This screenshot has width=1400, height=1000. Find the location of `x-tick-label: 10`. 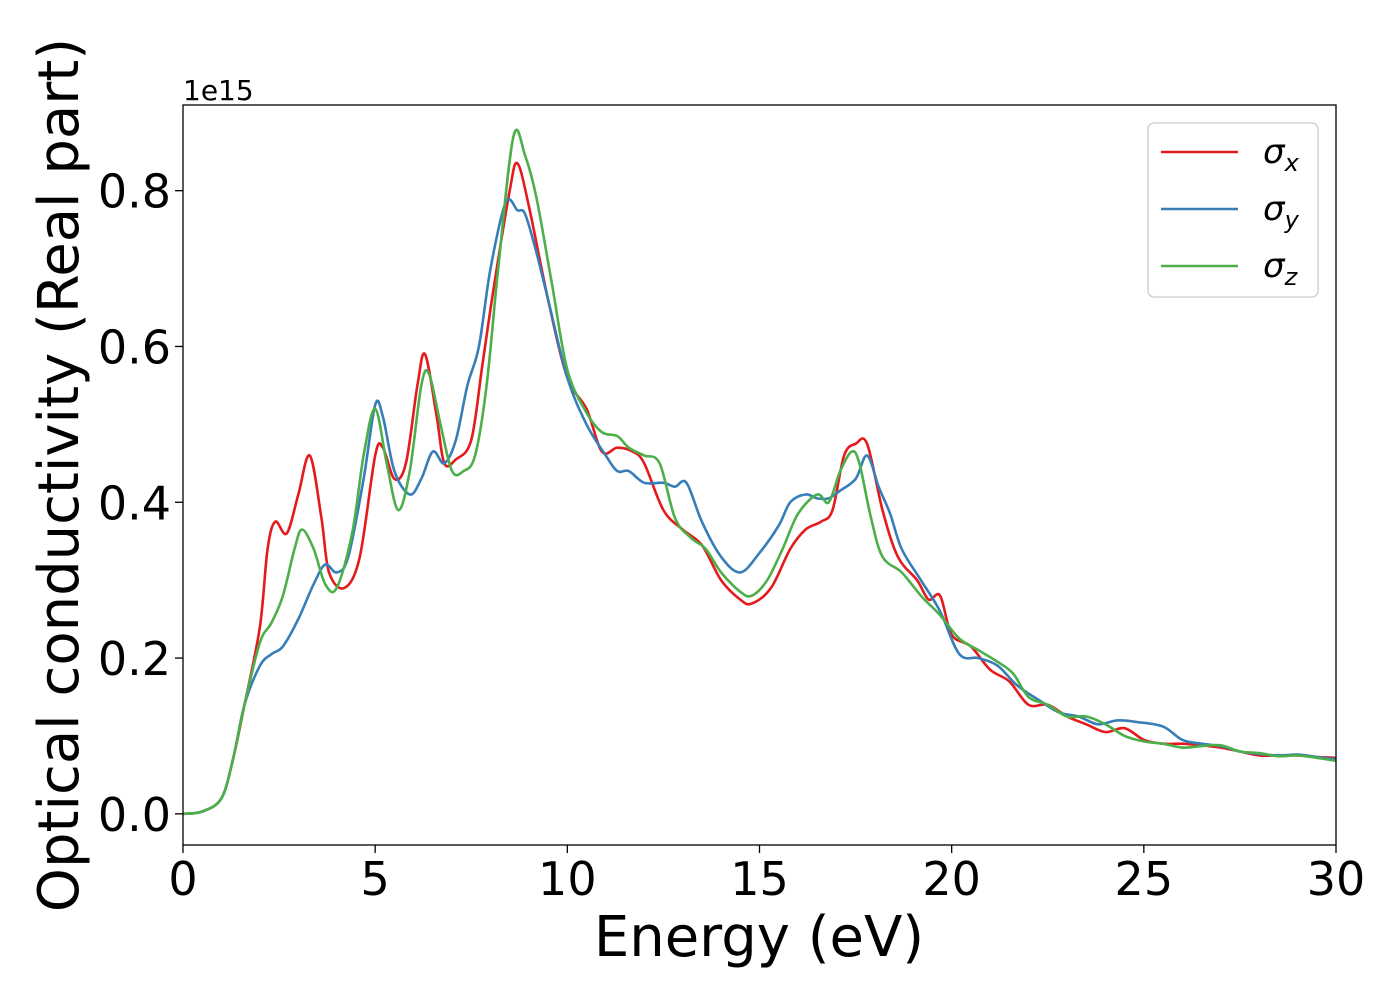

x-tick-label: 10 is located at coordinates (567, 879).